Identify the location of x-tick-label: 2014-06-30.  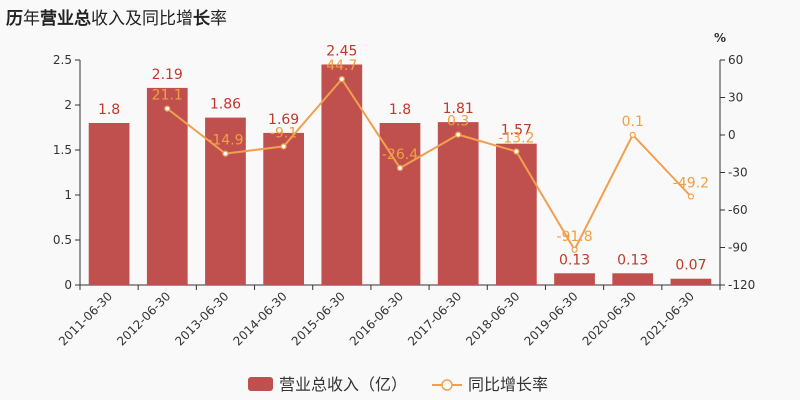
(260, 318).